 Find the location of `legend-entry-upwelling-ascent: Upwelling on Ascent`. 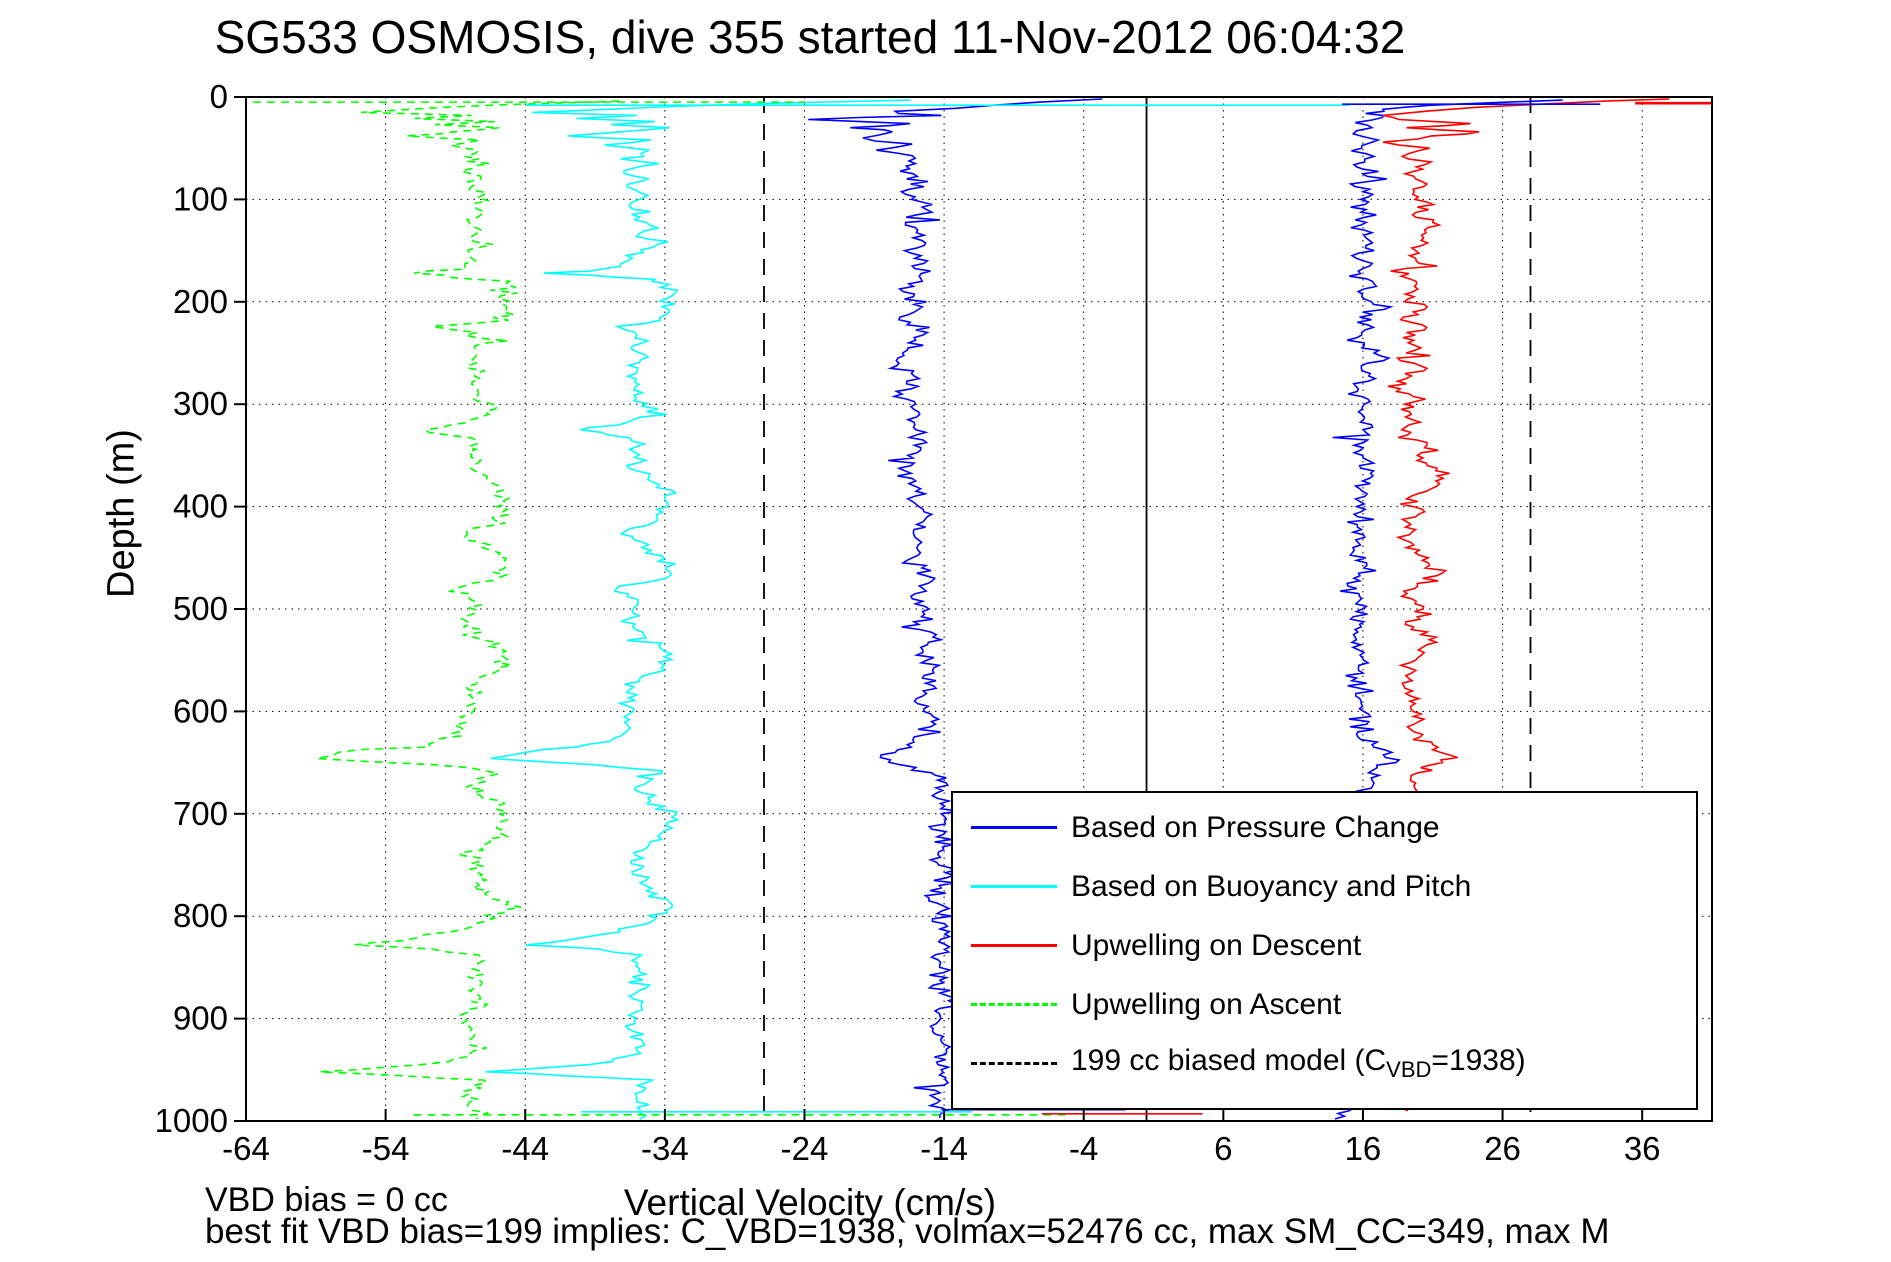

legend-entry-upwelling-ascent: Upwelling on Ascent is located at coordinates (1324, 1004).